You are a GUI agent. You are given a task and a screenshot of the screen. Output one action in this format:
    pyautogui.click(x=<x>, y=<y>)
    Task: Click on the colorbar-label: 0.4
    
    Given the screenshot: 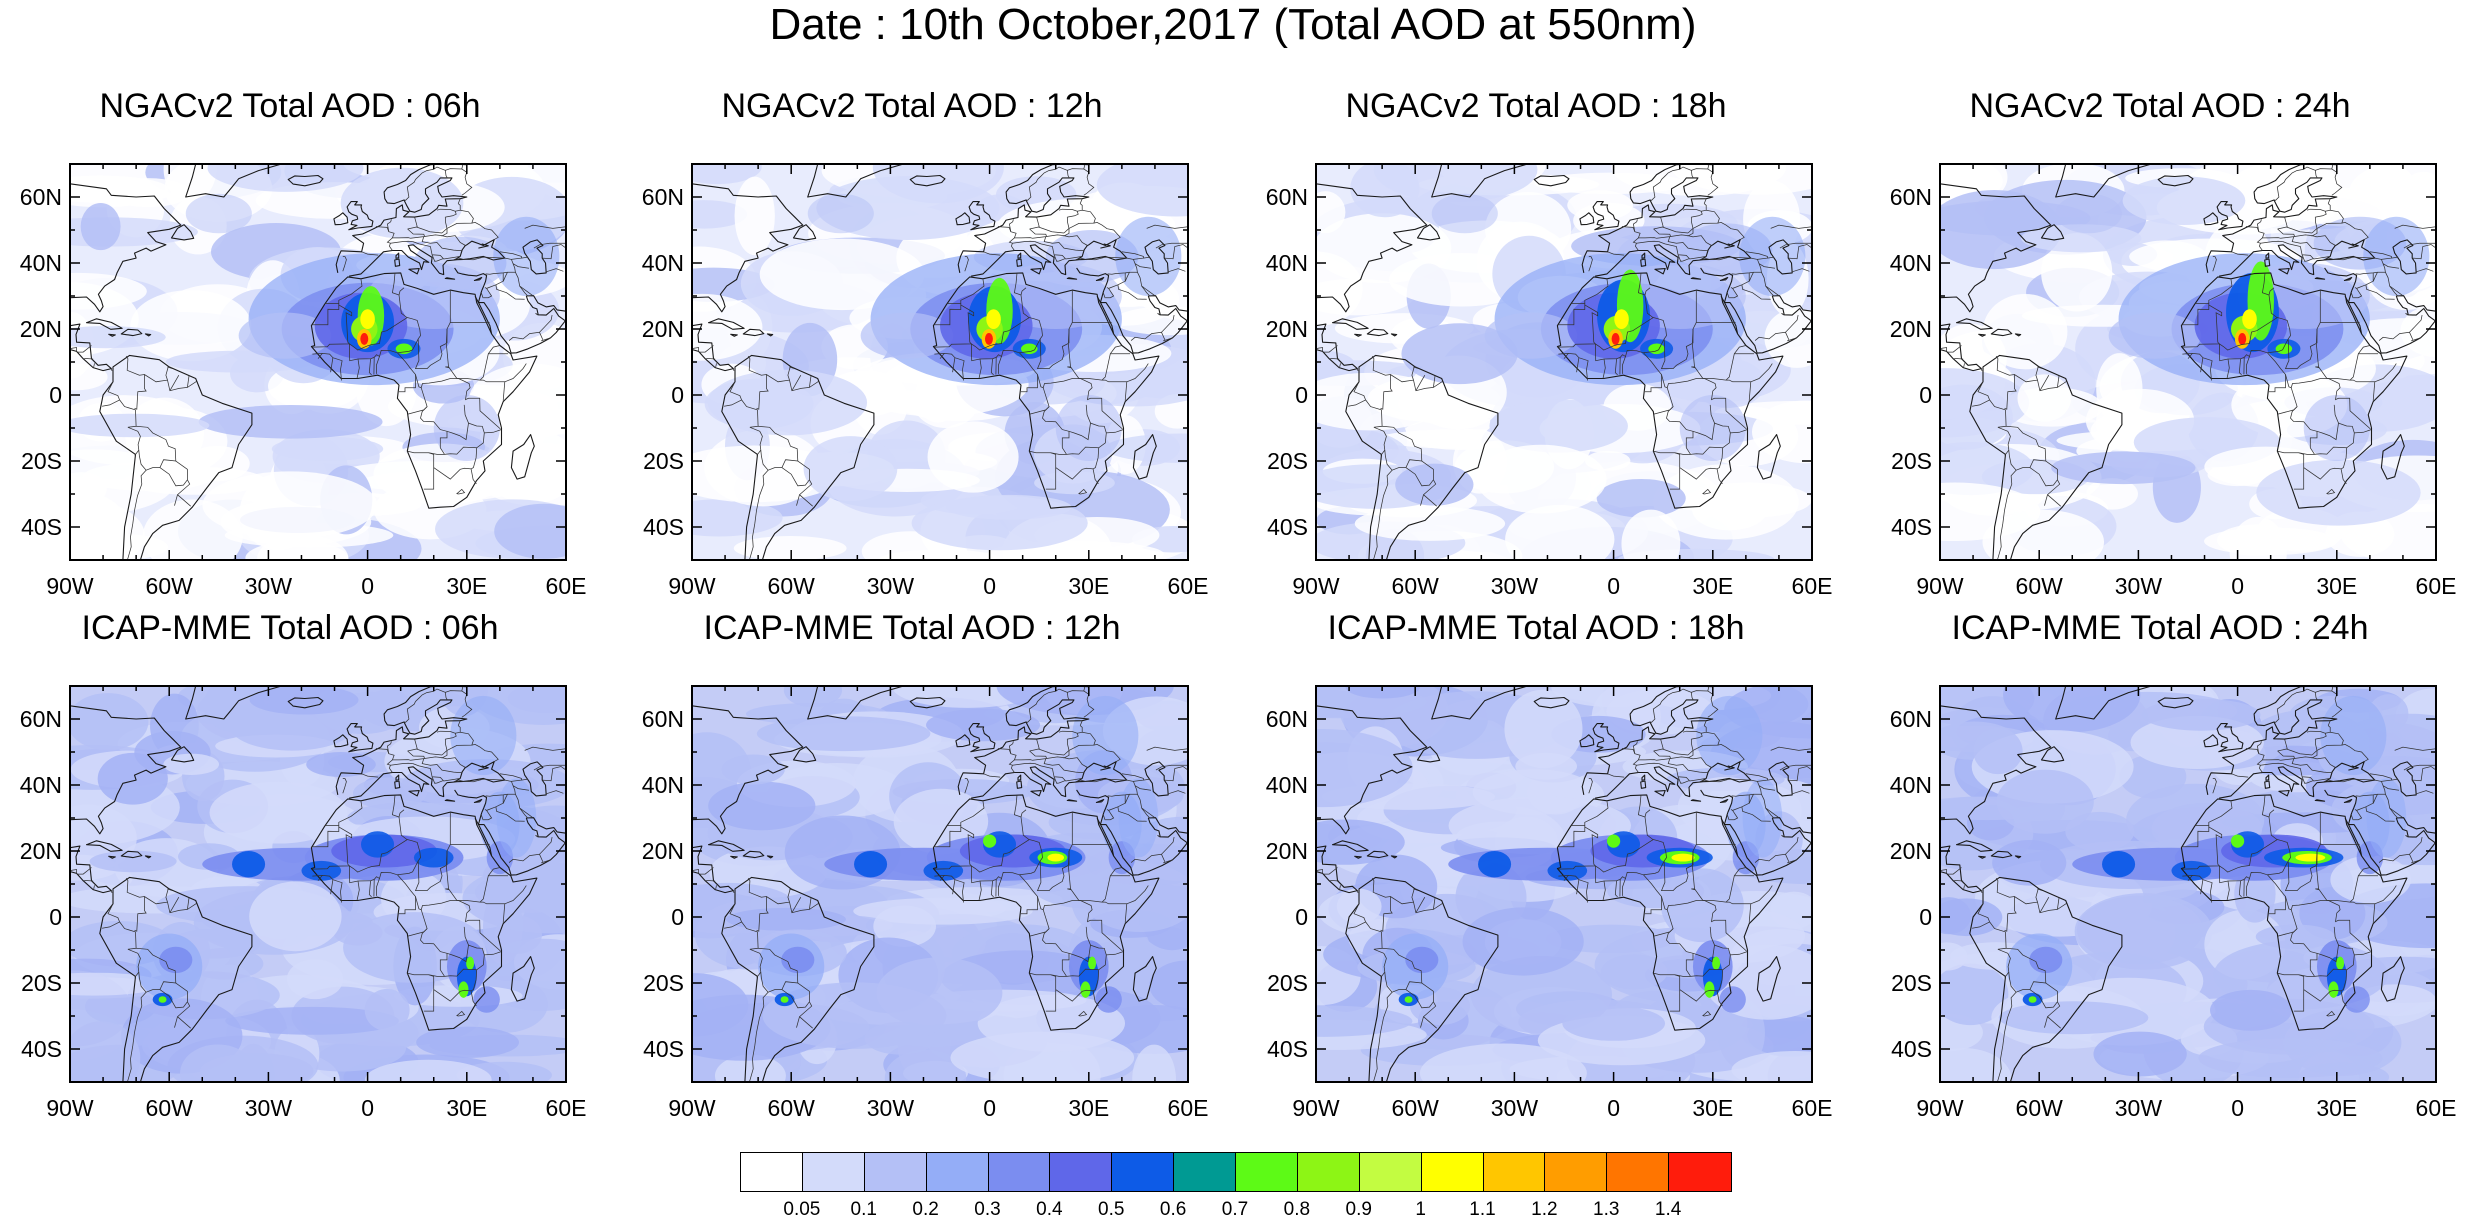 What is the action you would take?
    pyautogui.click(x=1049, y=1209)
    